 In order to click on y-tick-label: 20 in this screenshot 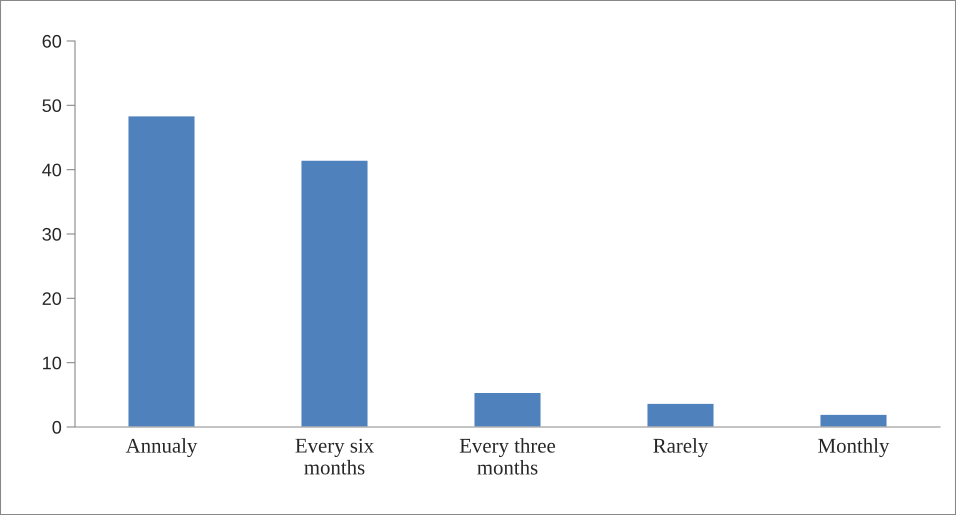, I will do `click(52, 299)`.